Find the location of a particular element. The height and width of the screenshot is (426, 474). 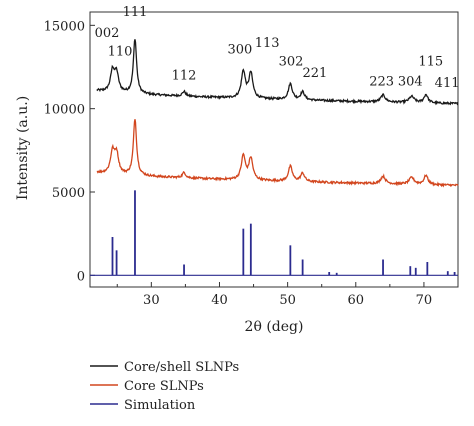

legend: Core/shell SLNPs Core SLNPs Simulation is located at coordinates (164, 386).